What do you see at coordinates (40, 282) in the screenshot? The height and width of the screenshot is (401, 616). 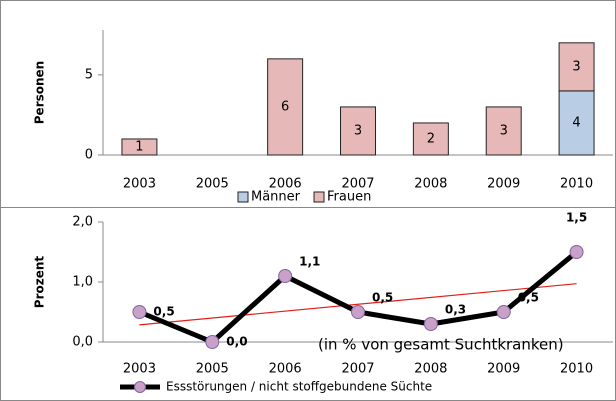 I see `y-axis-label: Prozent` at bounding box center [40, 282].